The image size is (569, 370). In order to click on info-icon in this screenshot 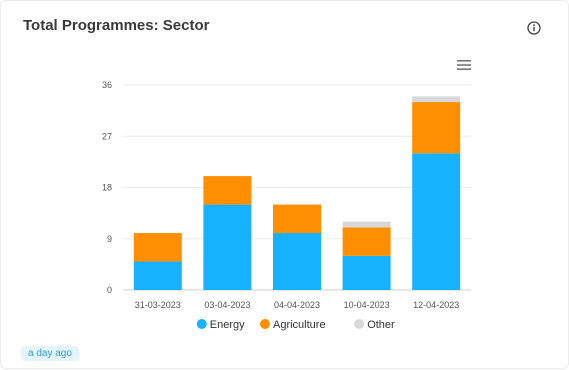, I will do `click(534, 28)`.